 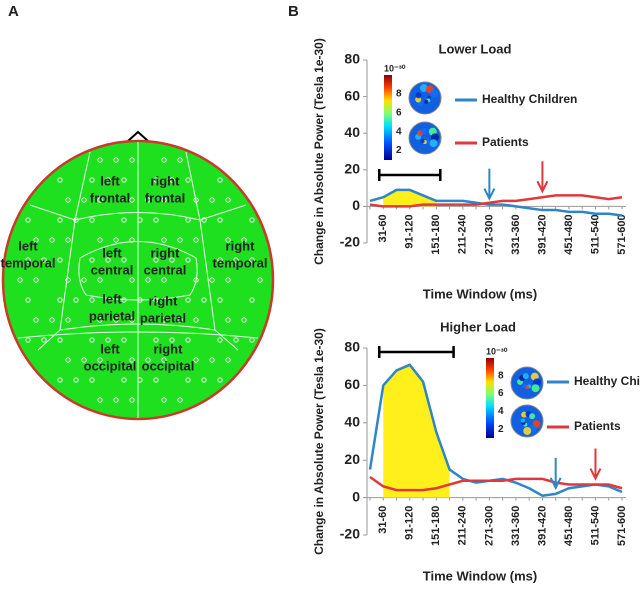 What do you see at coordinates (112, 315) in the screenshot?
I see `region-label: parietal` at bounding box center [112, 315].